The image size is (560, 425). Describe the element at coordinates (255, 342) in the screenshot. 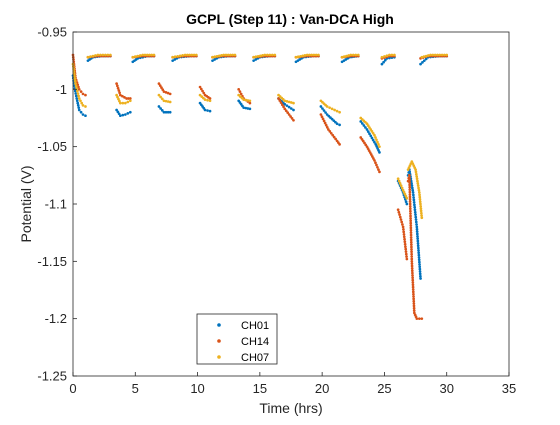

I see `legend-label-ch14: CH14` at that location.